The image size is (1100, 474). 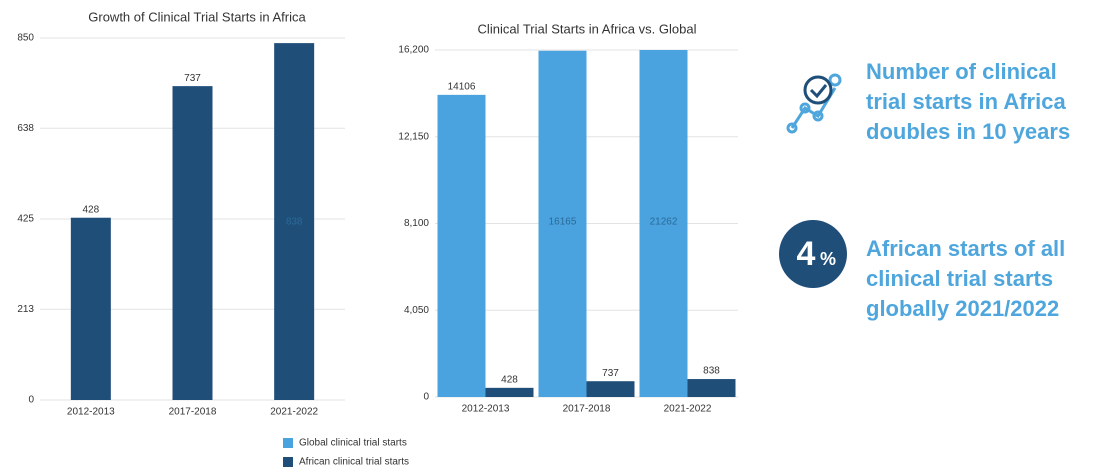 What do you see at coordinates (416, 310) in the screenshot?
I see `y-tick-label: 4,050` at bounding box center [416, 310].